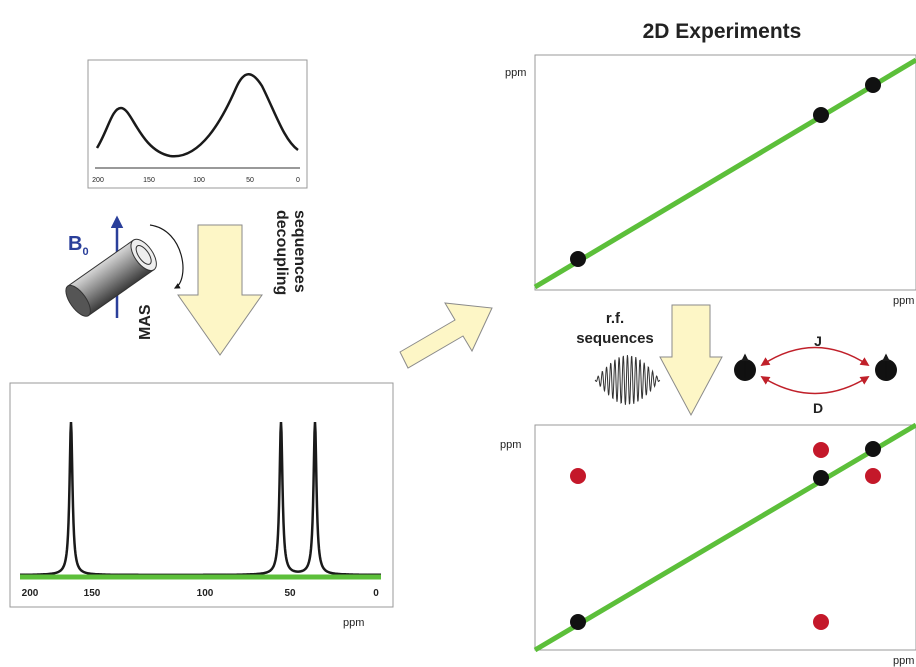 The width and height of the screenshot is (916, 667). I want to click on rotor-end, so click(78, 300).